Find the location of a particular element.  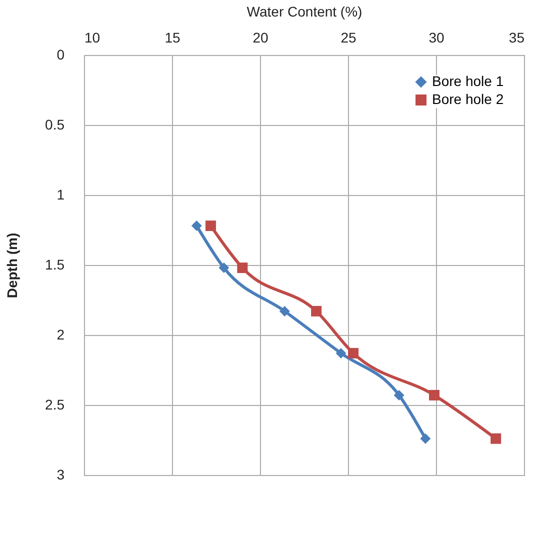

x-tick-label: 25 is located at coordinates (348, 38).